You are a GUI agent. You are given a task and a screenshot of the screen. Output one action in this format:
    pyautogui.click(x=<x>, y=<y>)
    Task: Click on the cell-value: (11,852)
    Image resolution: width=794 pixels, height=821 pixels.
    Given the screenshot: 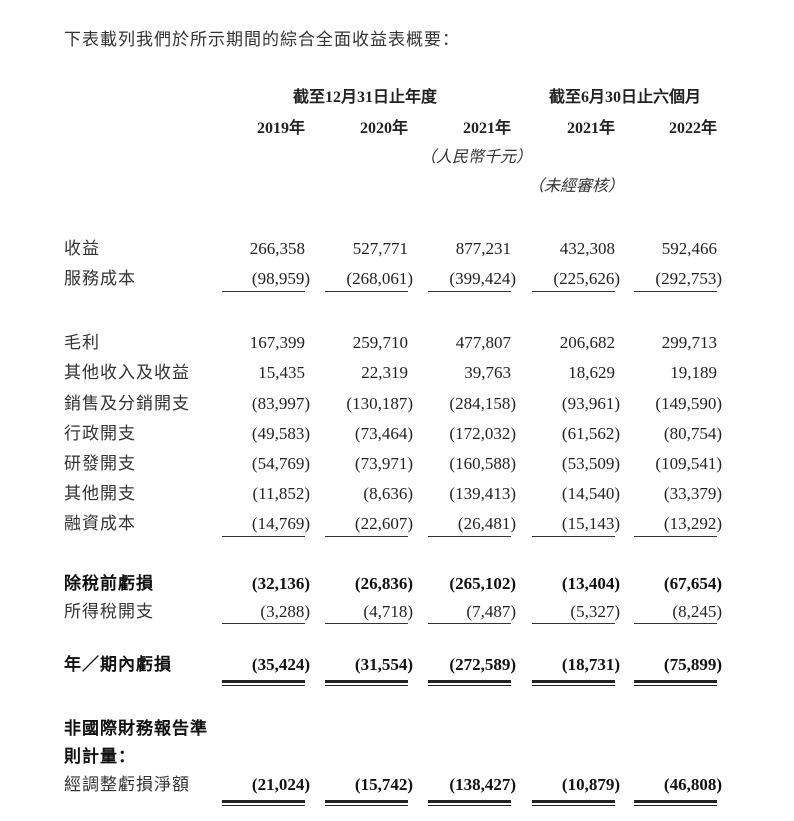 What is the action you would take?
    pyautogui.click(x=281, y=493)
    